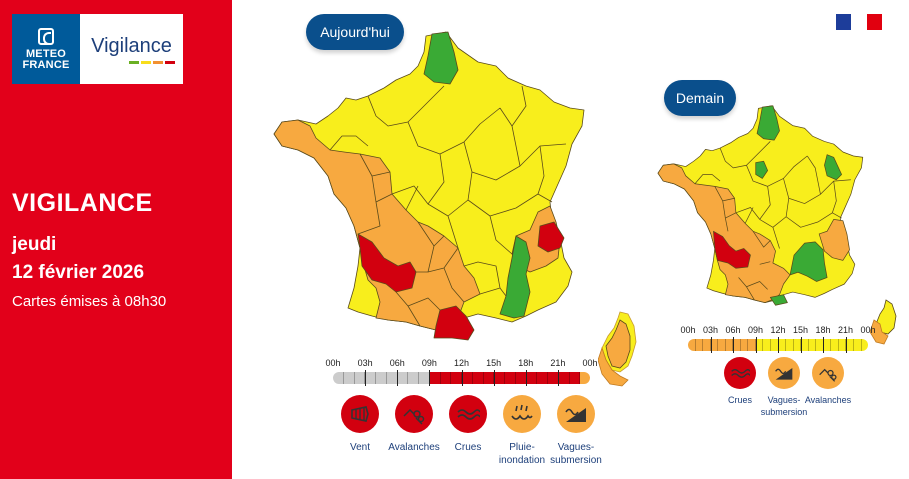 The image size is (909, 479). I want to click on tomorrow-vigilance-map, so click(763, 207).